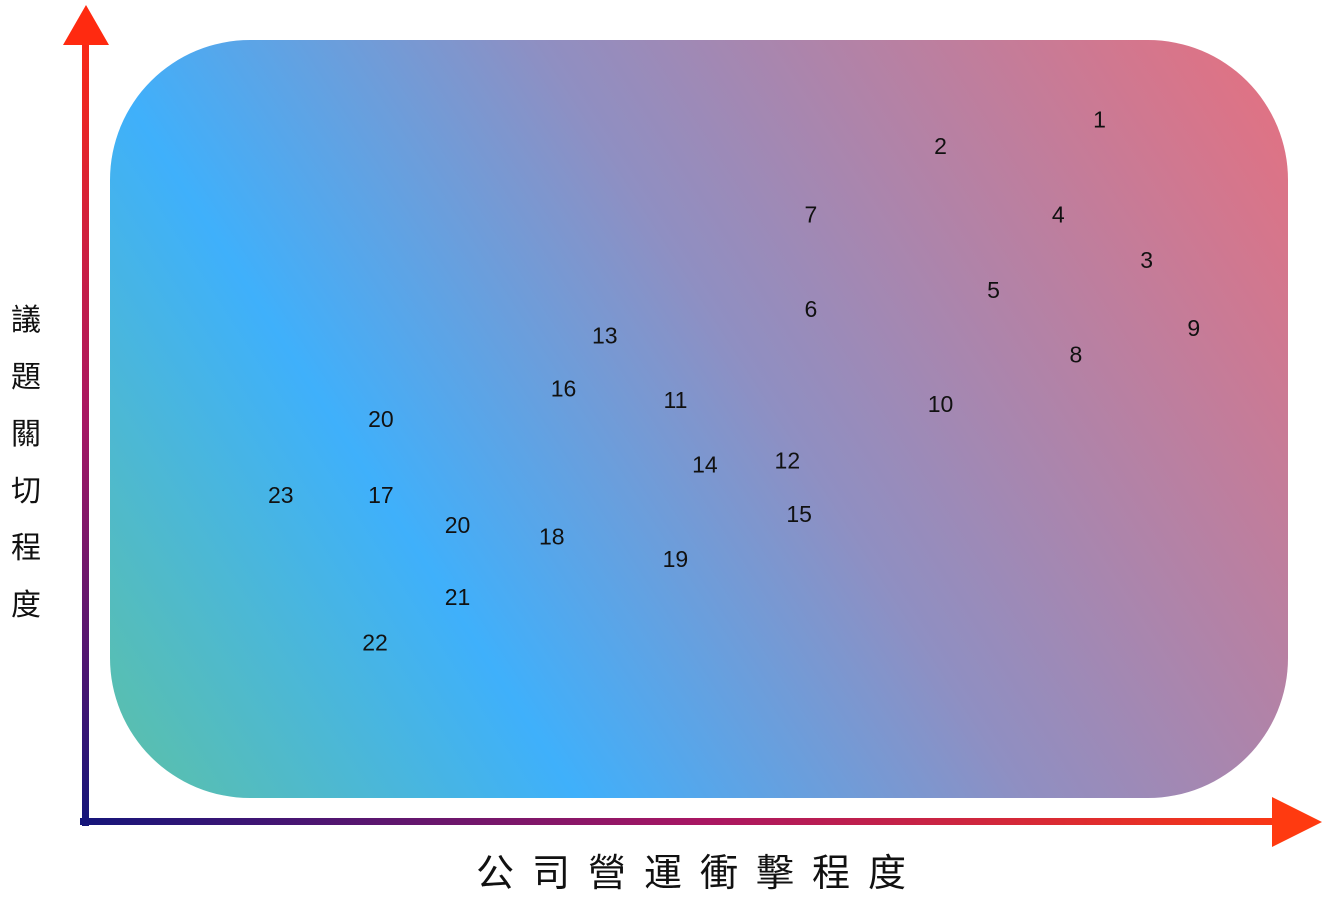 This screenshot has height=897, width=1326. What do you see at coordinates (684, 821) in the screenshot?
I see `x-axis-line` at bounding box center [684, 821].